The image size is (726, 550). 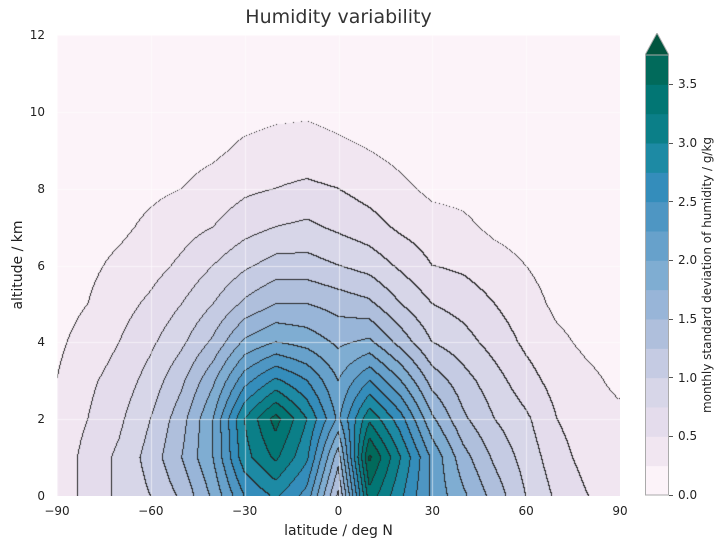 I want to click on y-tick-label: 12, so click(x=37, y=35).